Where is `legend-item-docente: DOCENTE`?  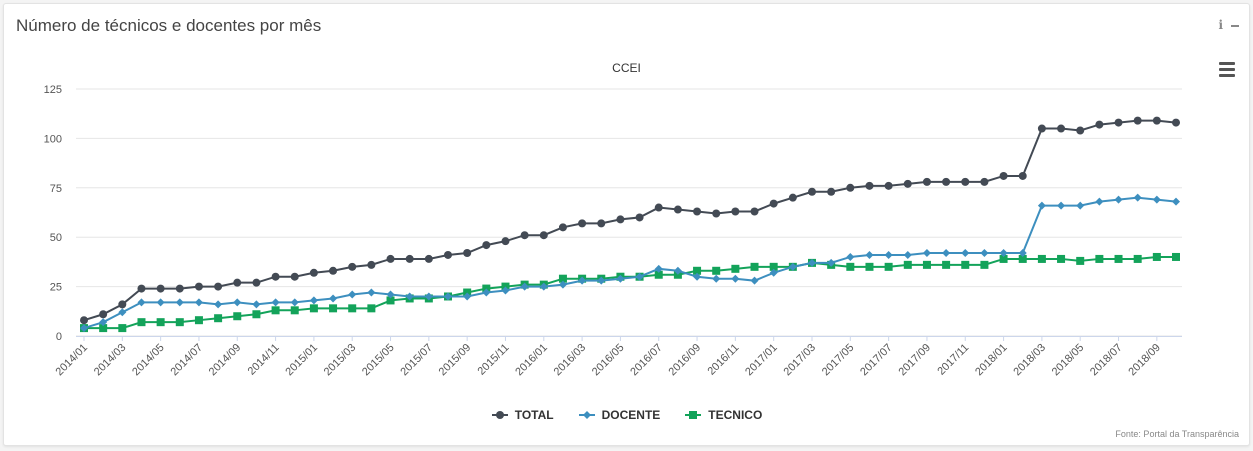
legend-item-docente: DOCENTE is located at coordinates (619, 415).